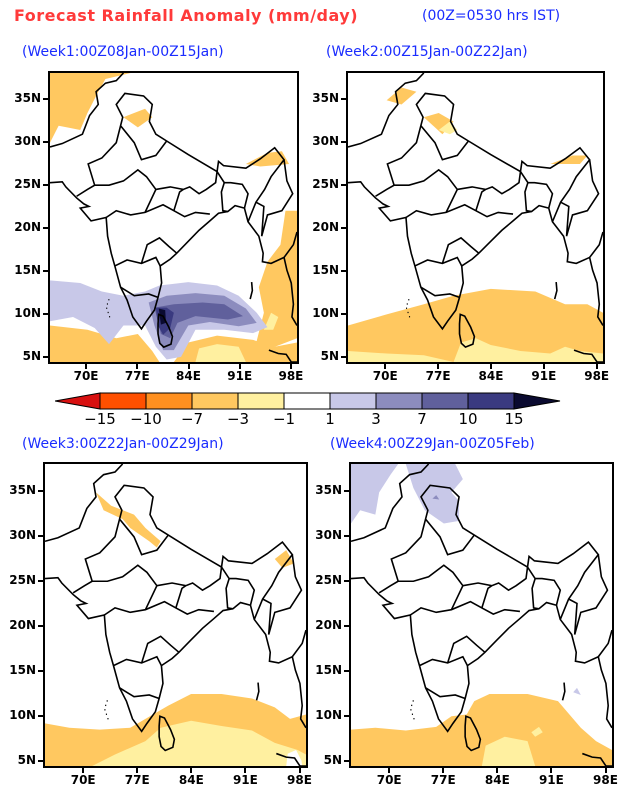  What do you see at coordinates (258, 692) in the screenshot?
I see `andaman-islands` at bounding box center [258, 692].